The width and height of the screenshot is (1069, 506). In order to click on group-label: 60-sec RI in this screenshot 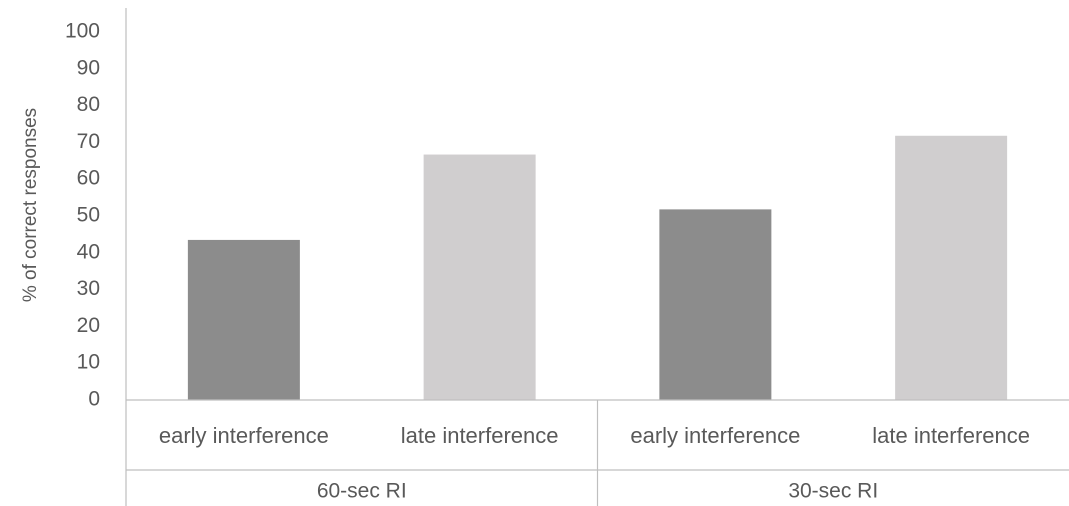, I will do `click(362, 491)`.